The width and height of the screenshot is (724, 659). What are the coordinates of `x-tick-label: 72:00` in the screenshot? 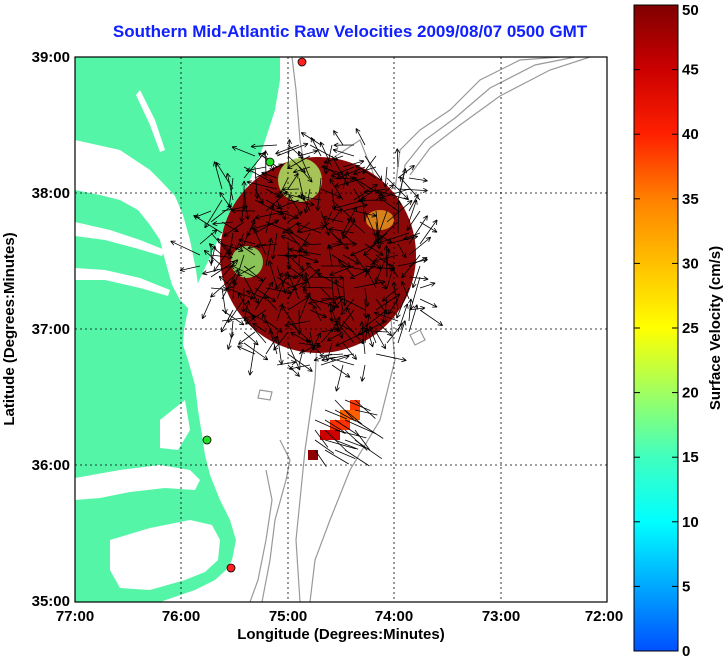 It's located at (604, 616).